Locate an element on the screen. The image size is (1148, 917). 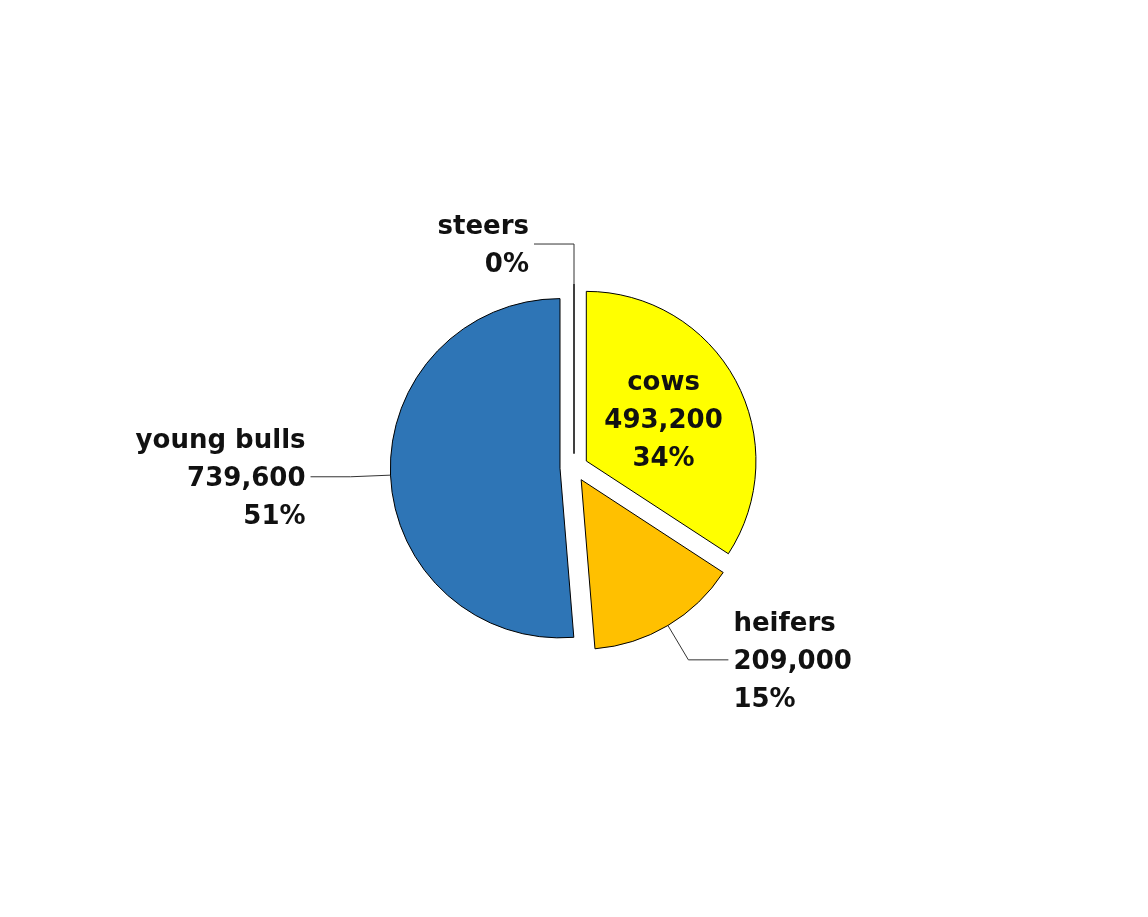
slice-label: cows is located at coordinates (663, 381).